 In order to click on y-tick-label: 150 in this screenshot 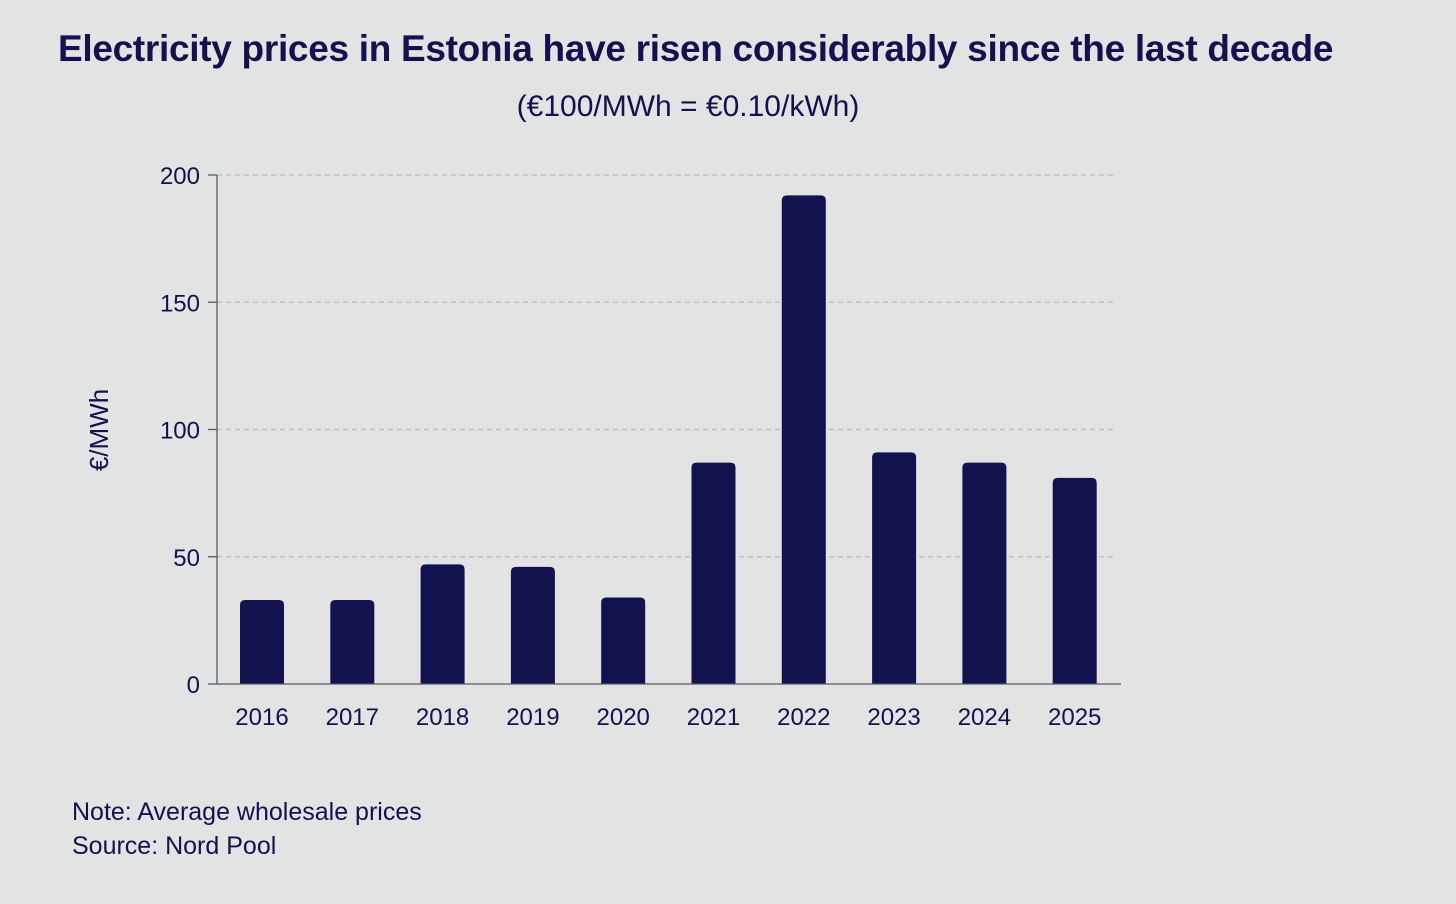, I will do `click(180, 303)`.